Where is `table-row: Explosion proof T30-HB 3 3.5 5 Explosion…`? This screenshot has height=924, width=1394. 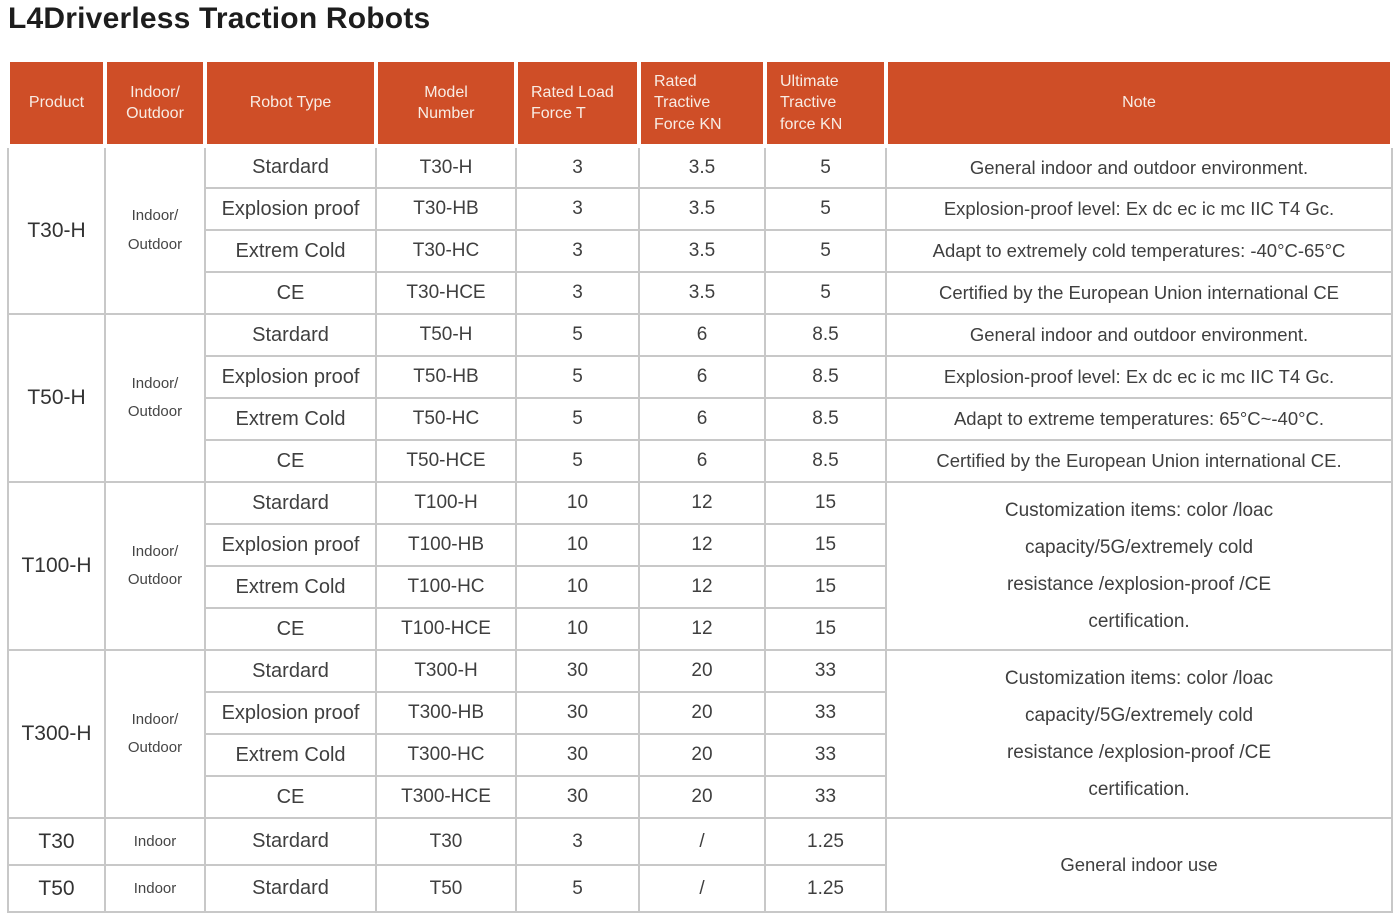
table-row: Explosion proof T30-HB 3 3.5 5 Explosion… is located at coordinates (700, 209).